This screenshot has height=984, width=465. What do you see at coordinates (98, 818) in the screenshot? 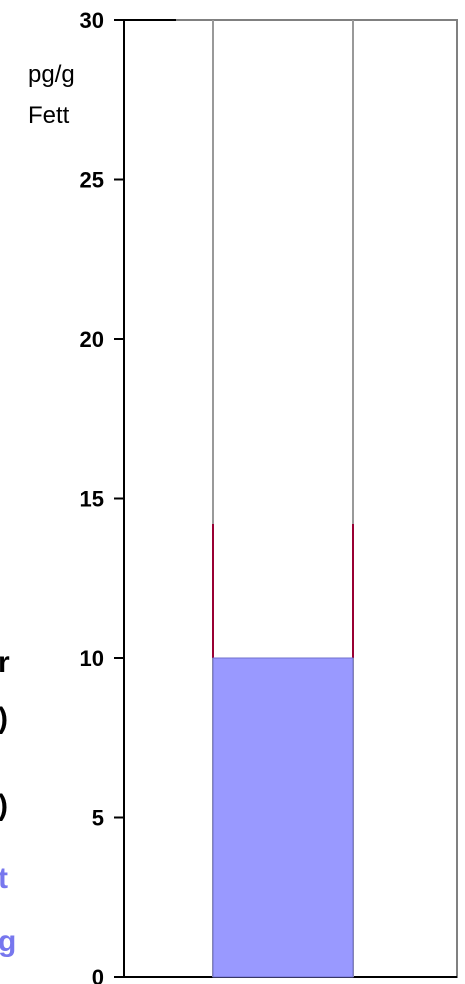
I see `y-tick-label: 5` at bounding box center [98, 818].